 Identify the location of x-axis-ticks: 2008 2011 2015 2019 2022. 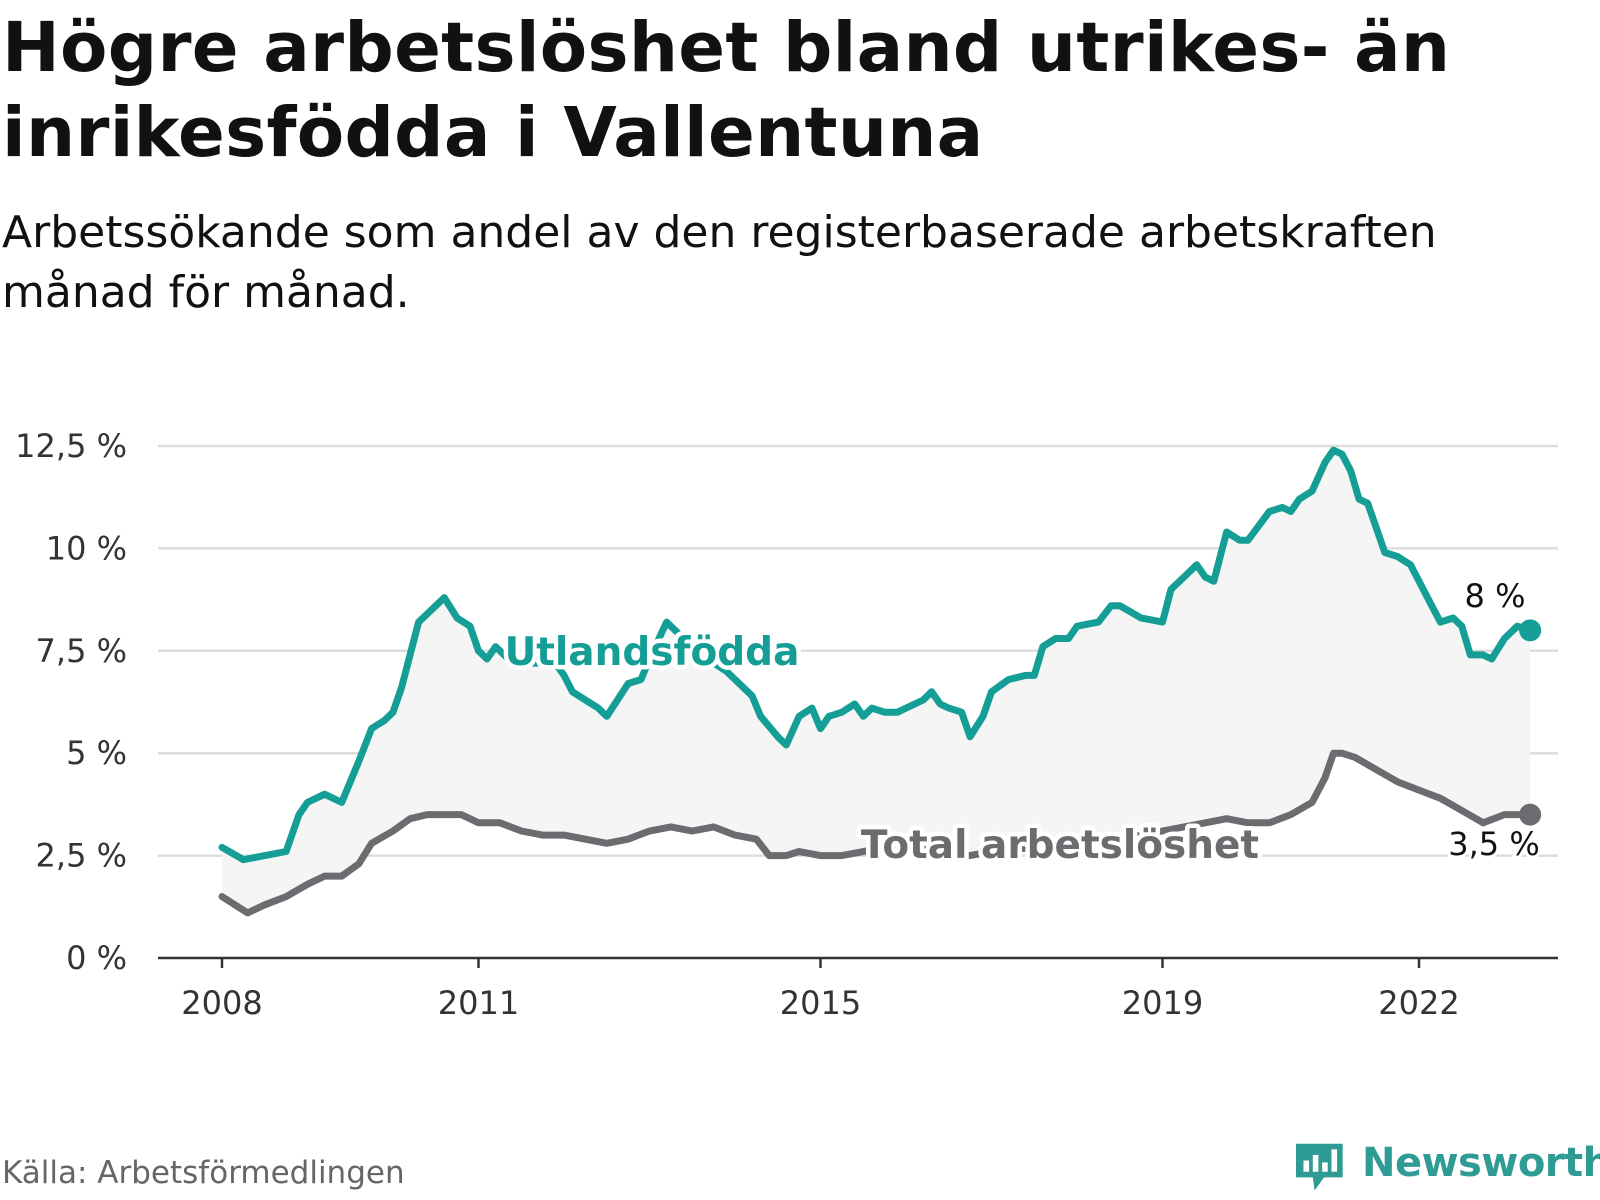
(820, 990).